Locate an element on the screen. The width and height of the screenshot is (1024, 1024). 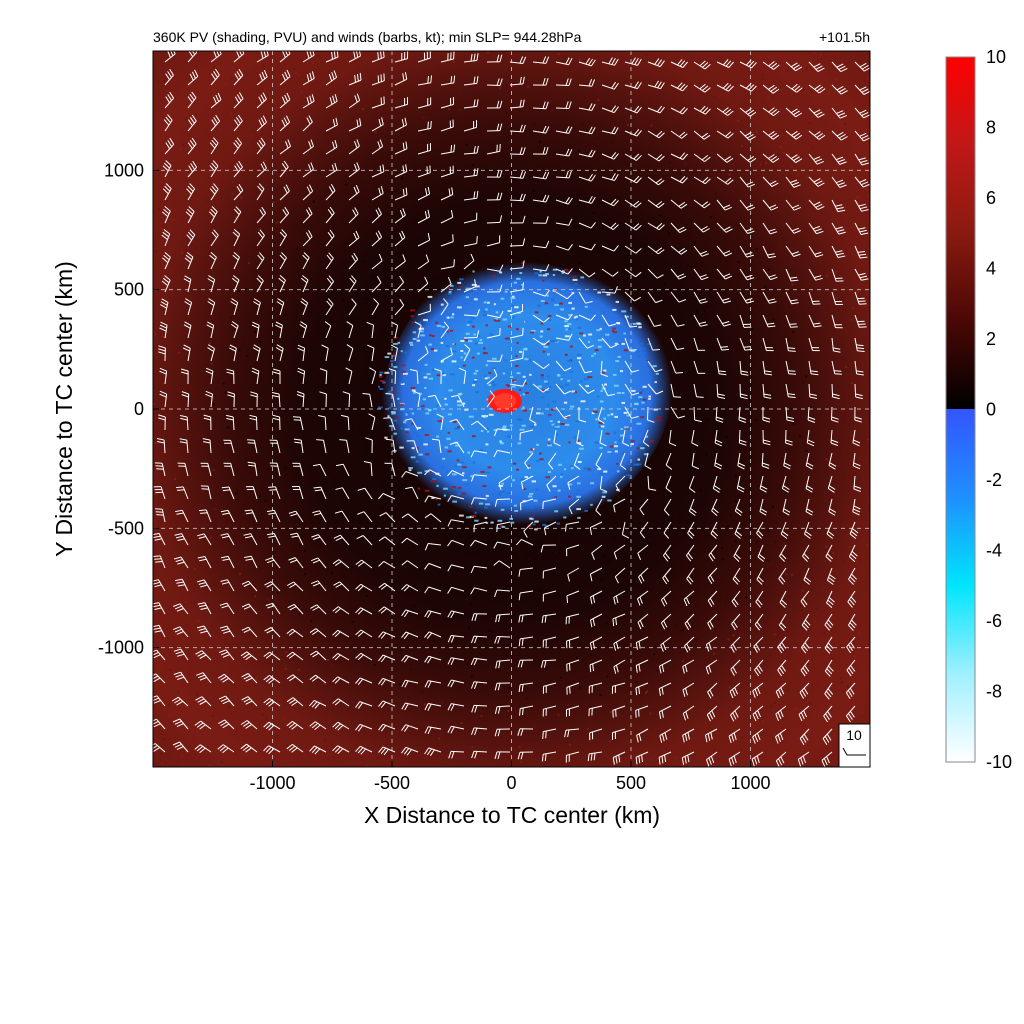
colorbar-tick-label: 4 is located at coordinates (991, 269).